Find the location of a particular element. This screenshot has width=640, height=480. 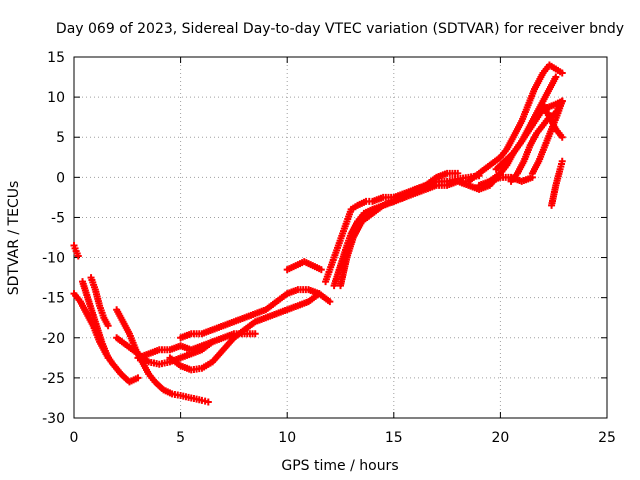

y-tick-label: -25 is located at coordinates (53, 379).